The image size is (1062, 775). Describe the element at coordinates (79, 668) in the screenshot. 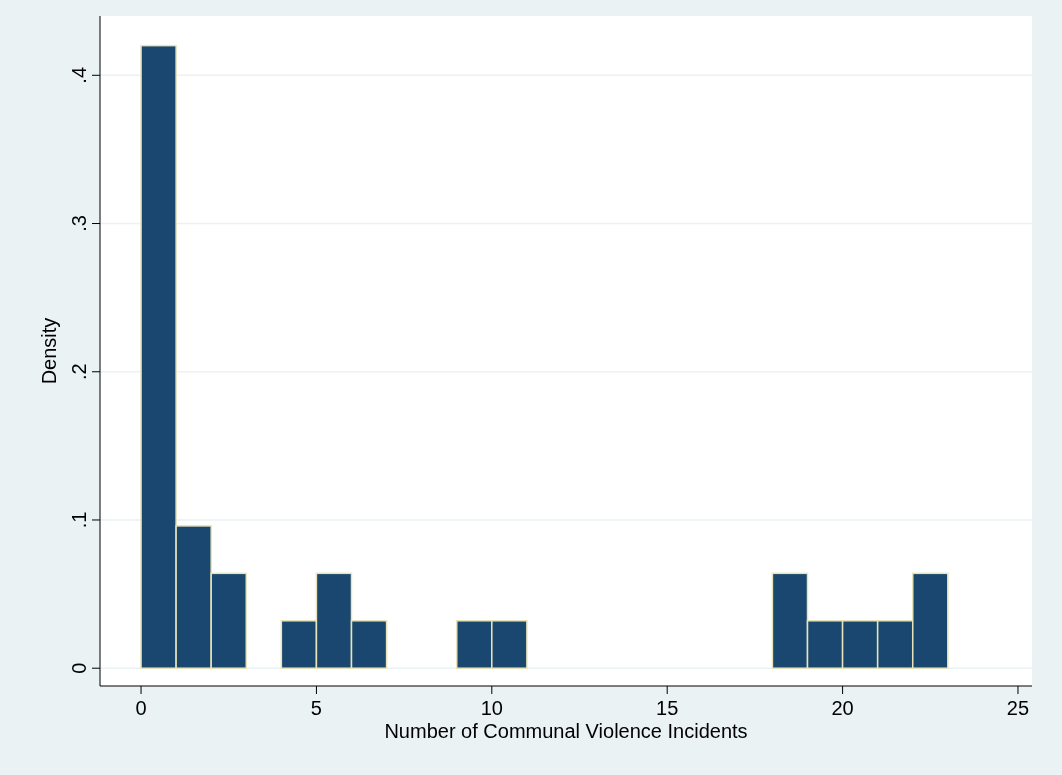

I see `y-tick-label: 0` at that location.